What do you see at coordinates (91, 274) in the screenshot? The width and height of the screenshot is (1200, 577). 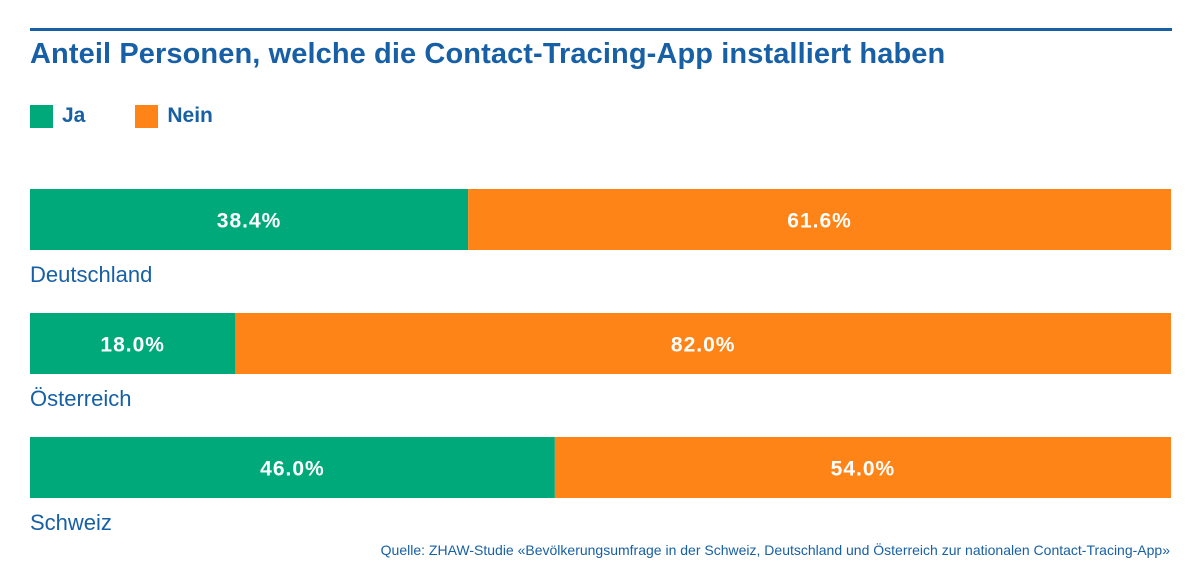 I see `category-label-1: Deutschland` at bounding box center [91, 274].